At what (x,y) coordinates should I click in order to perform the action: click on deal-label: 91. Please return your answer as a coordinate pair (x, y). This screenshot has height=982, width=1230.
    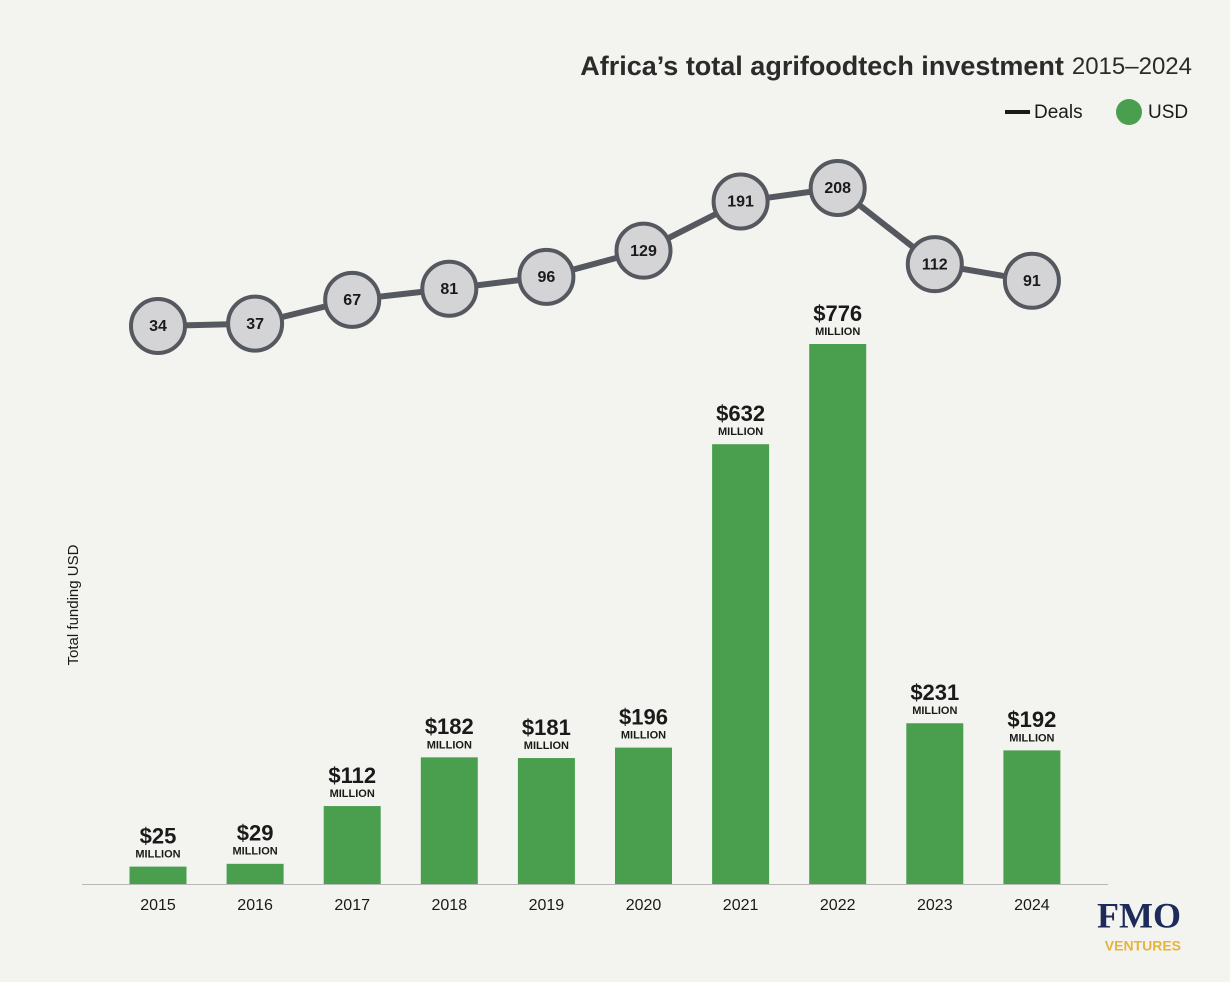
    Looking at the image, I should click on (1032, 281).